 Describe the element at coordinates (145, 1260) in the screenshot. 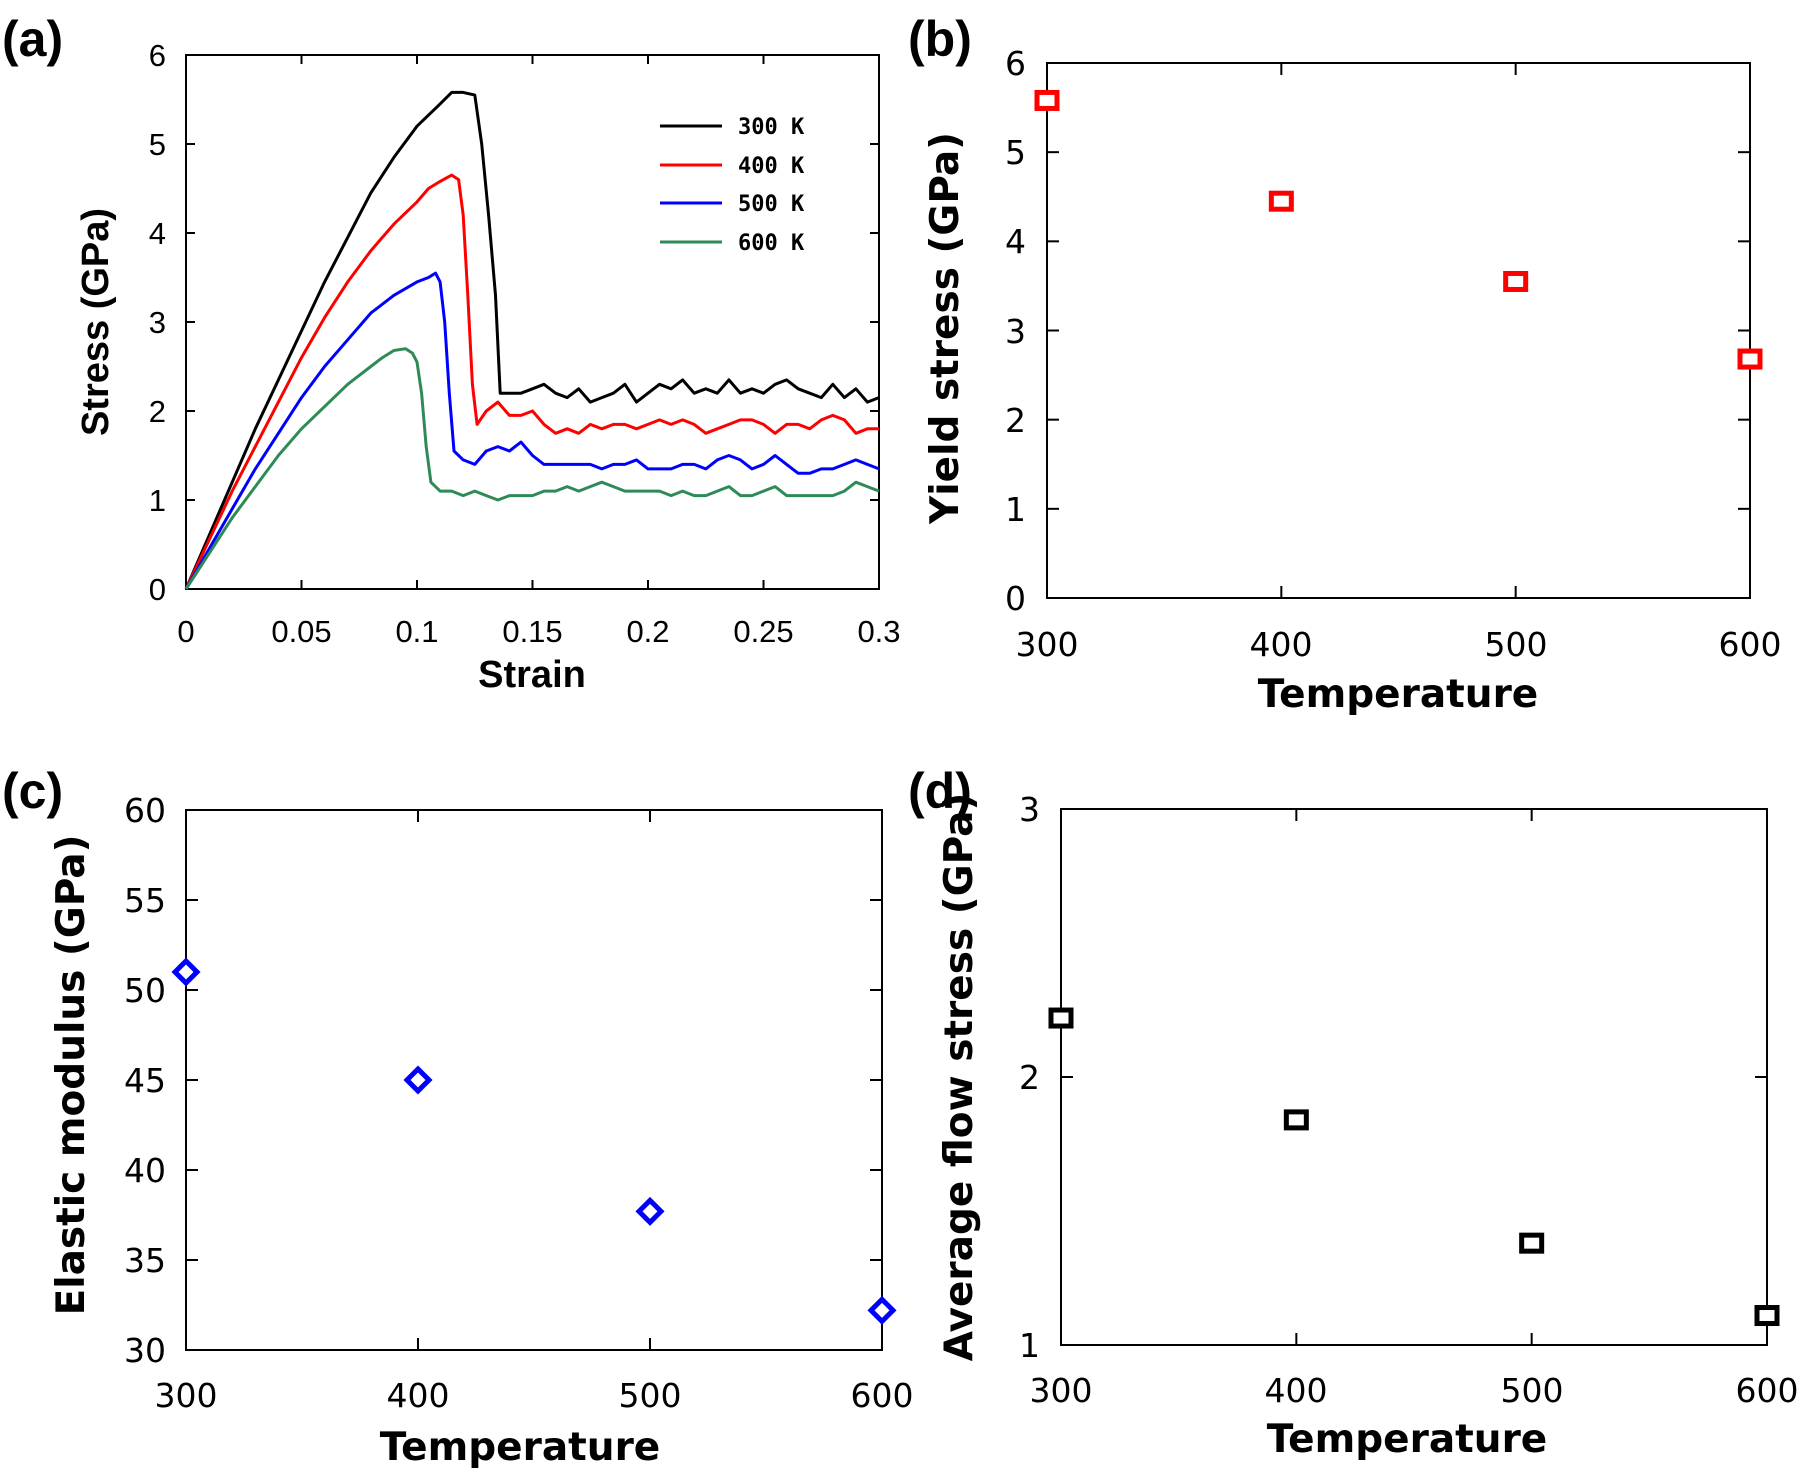

I see `y-tick-label: 35` at that location.